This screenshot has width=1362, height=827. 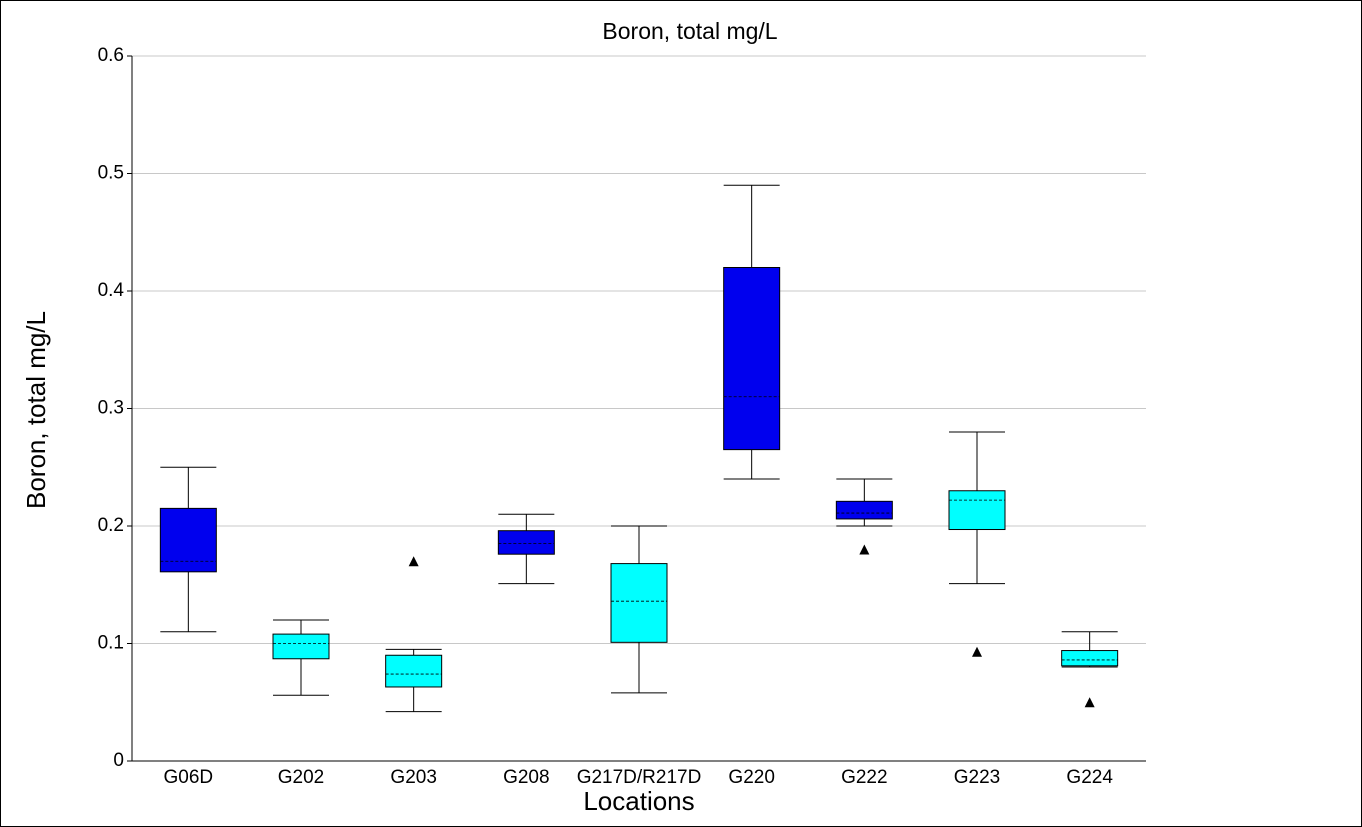 What do you see at coordinates (639, 777) in the screenshot?
I see `x-tick-label: G217D/R217D` at bounding box center [639, 777].